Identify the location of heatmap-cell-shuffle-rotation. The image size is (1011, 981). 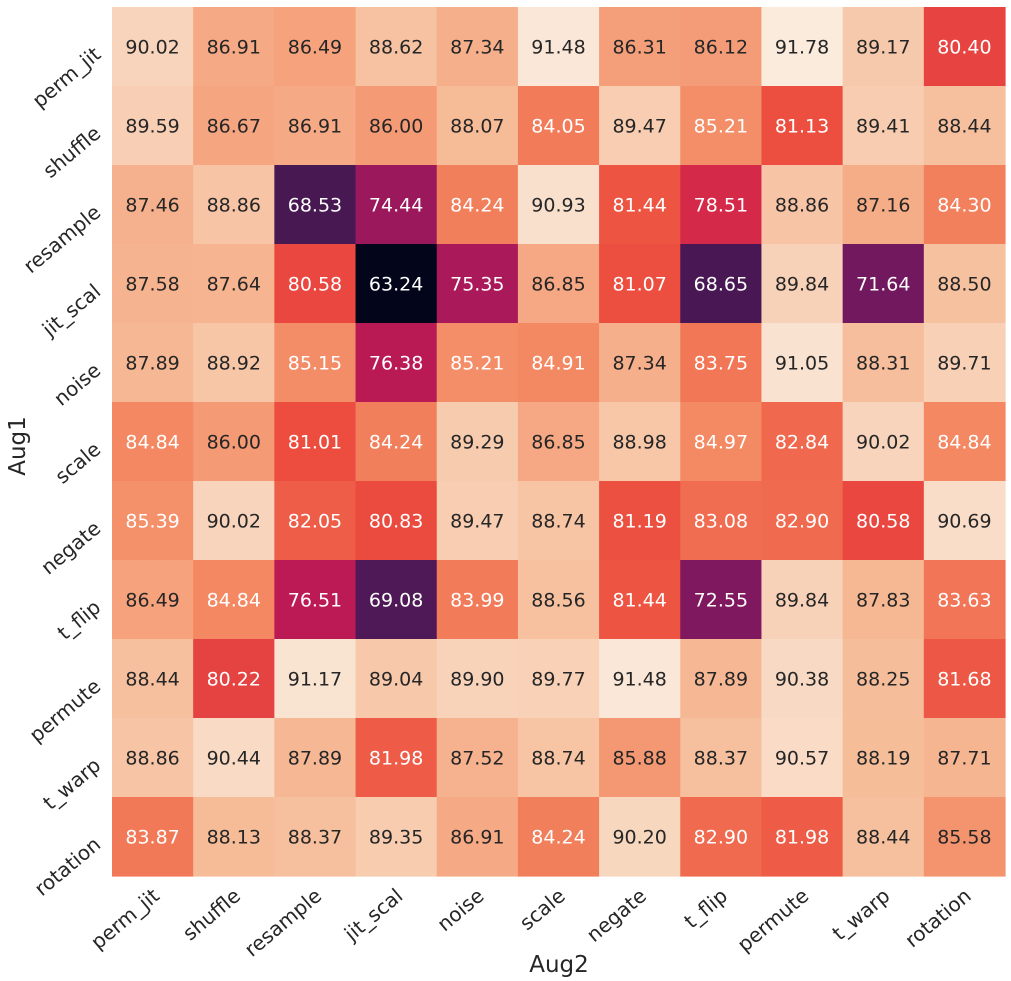
(964, 126).